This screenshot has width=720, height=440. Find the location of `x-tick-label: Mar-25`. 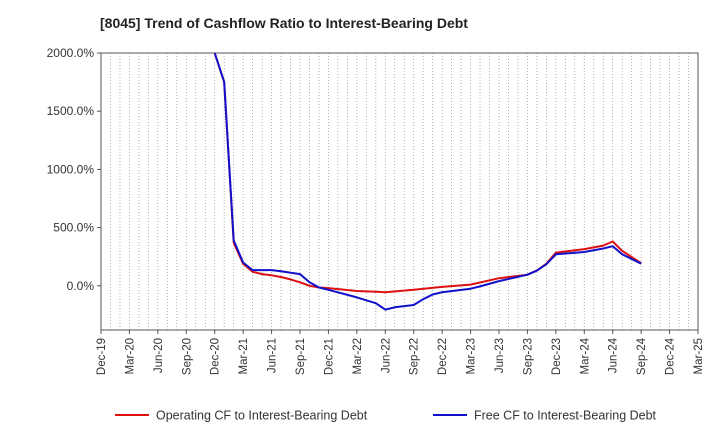

x-tick-label: Mar-25 is located at coordinates (699, 356).